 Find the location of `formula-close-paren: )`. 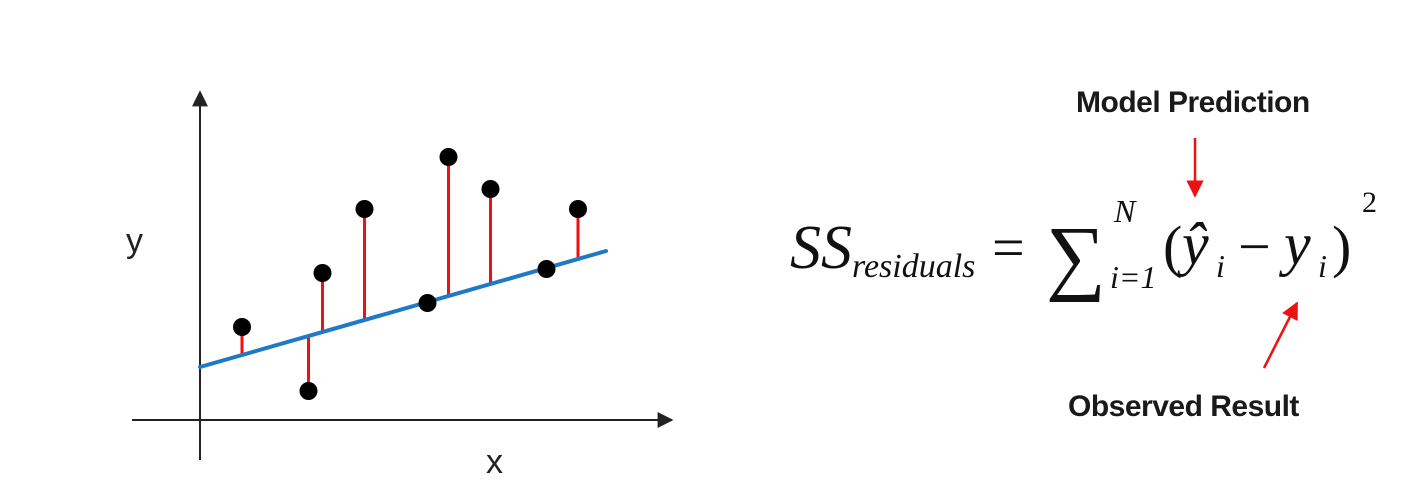

formula-close-paren: ) is located at coordinates (1341, 246).